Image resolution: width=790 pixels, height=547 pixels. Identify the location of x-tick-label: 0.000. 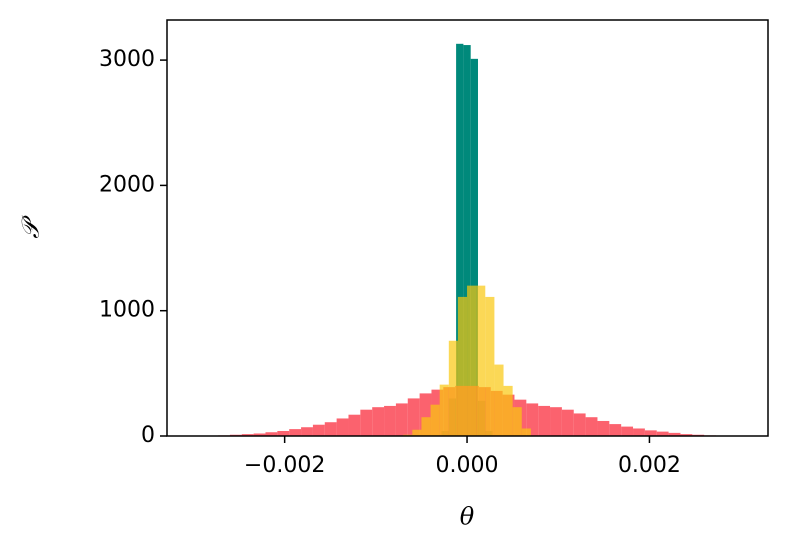
(467, 465).